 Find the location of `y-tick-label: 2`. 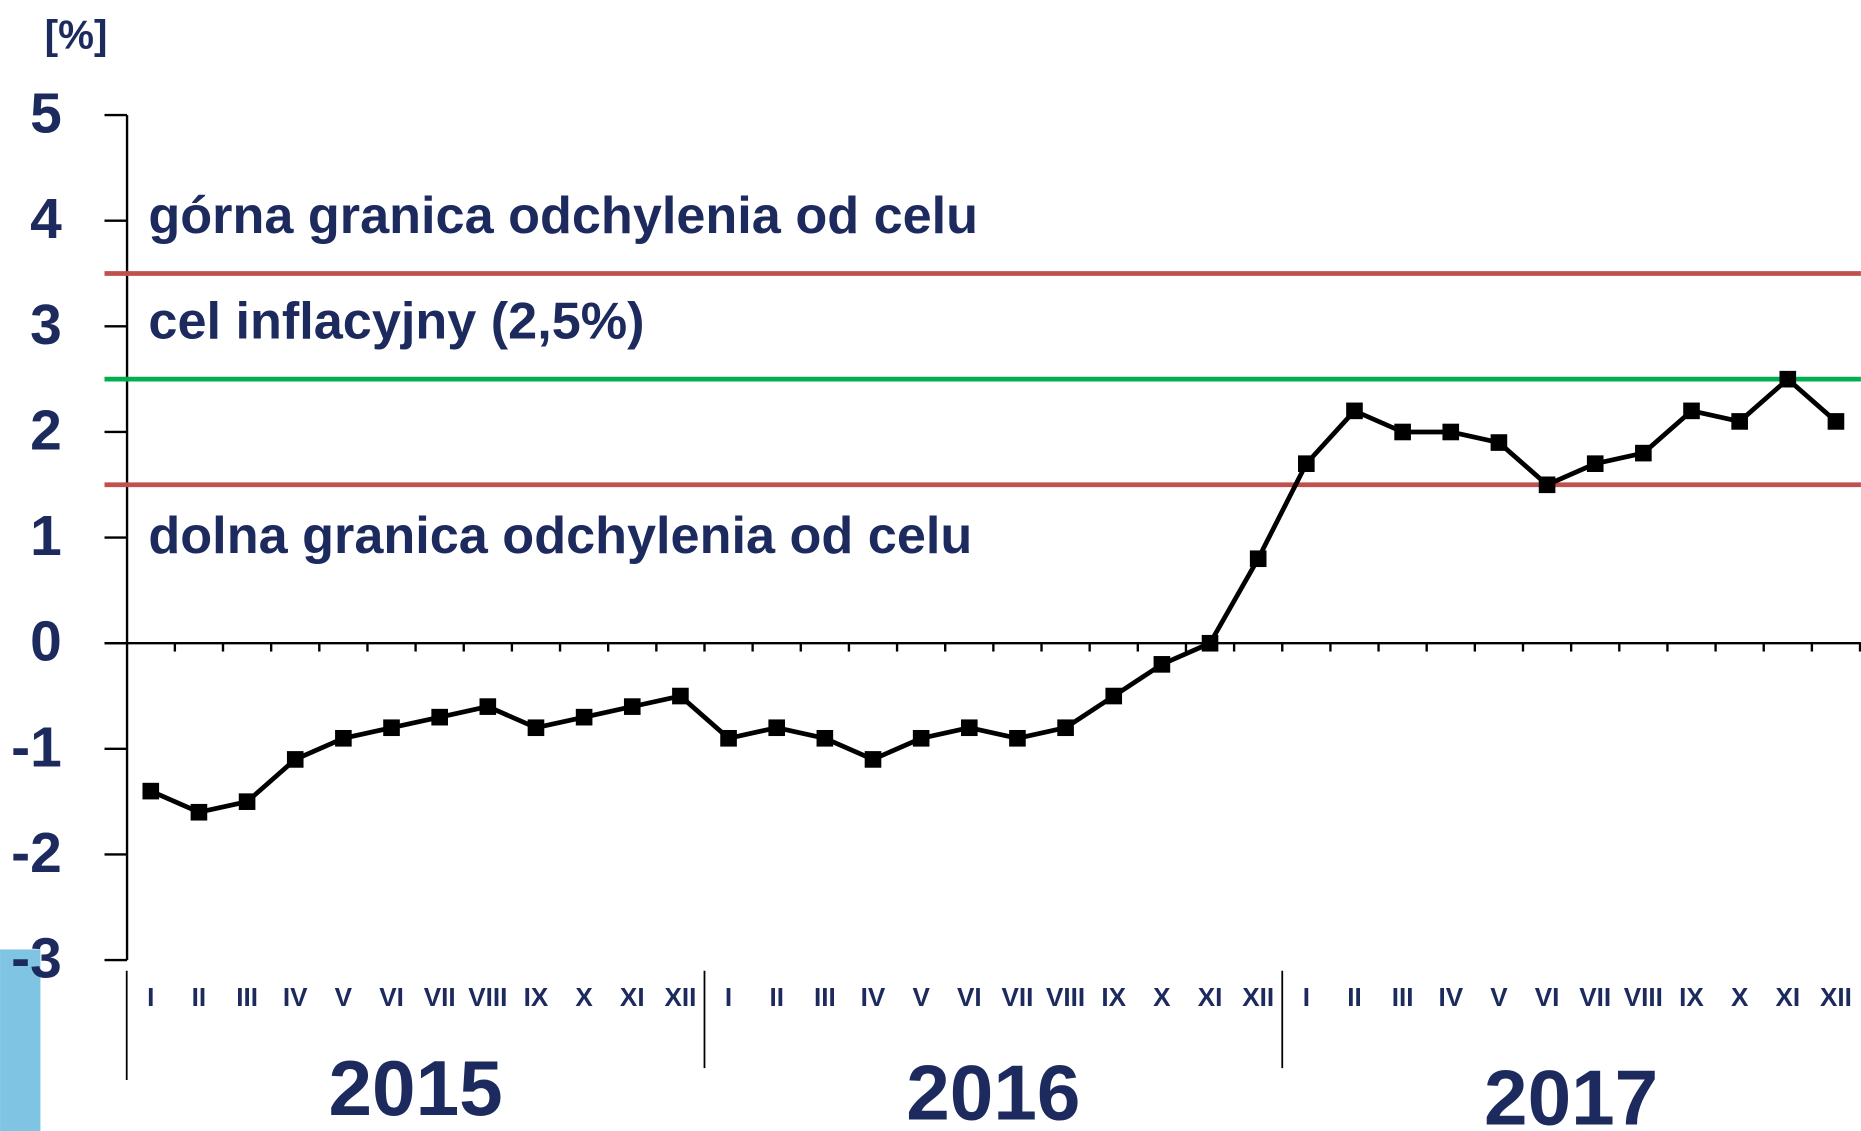

y-tick-label: 2 is located at coordinates (46, 430).